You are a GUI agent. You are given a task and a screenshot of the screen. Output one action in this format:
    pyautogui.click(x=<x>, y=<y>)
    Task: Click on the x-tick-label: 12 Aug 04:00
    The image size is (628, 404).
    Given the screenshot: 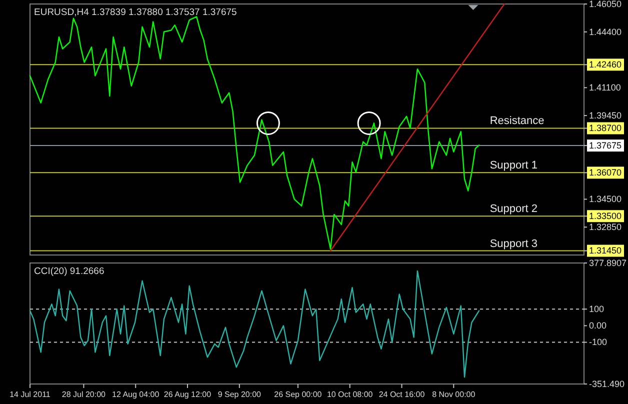 What is the action you would take?
    pyautogui.click(x=136, y=394)
    